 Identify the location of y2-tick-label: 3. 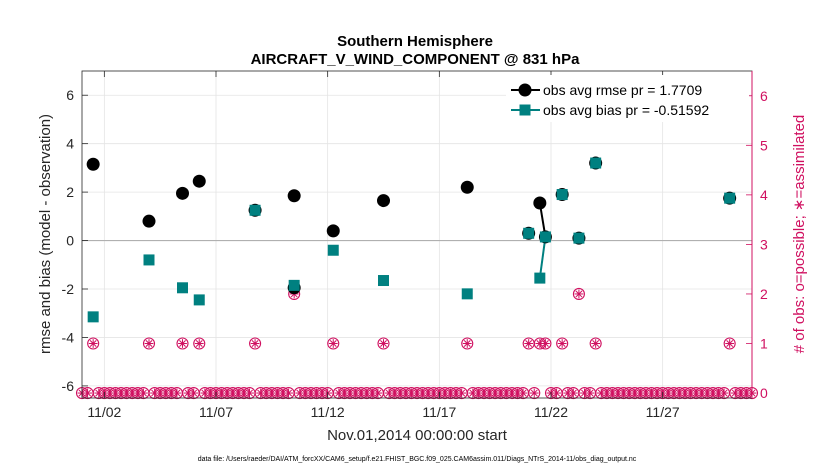
(764, 244).